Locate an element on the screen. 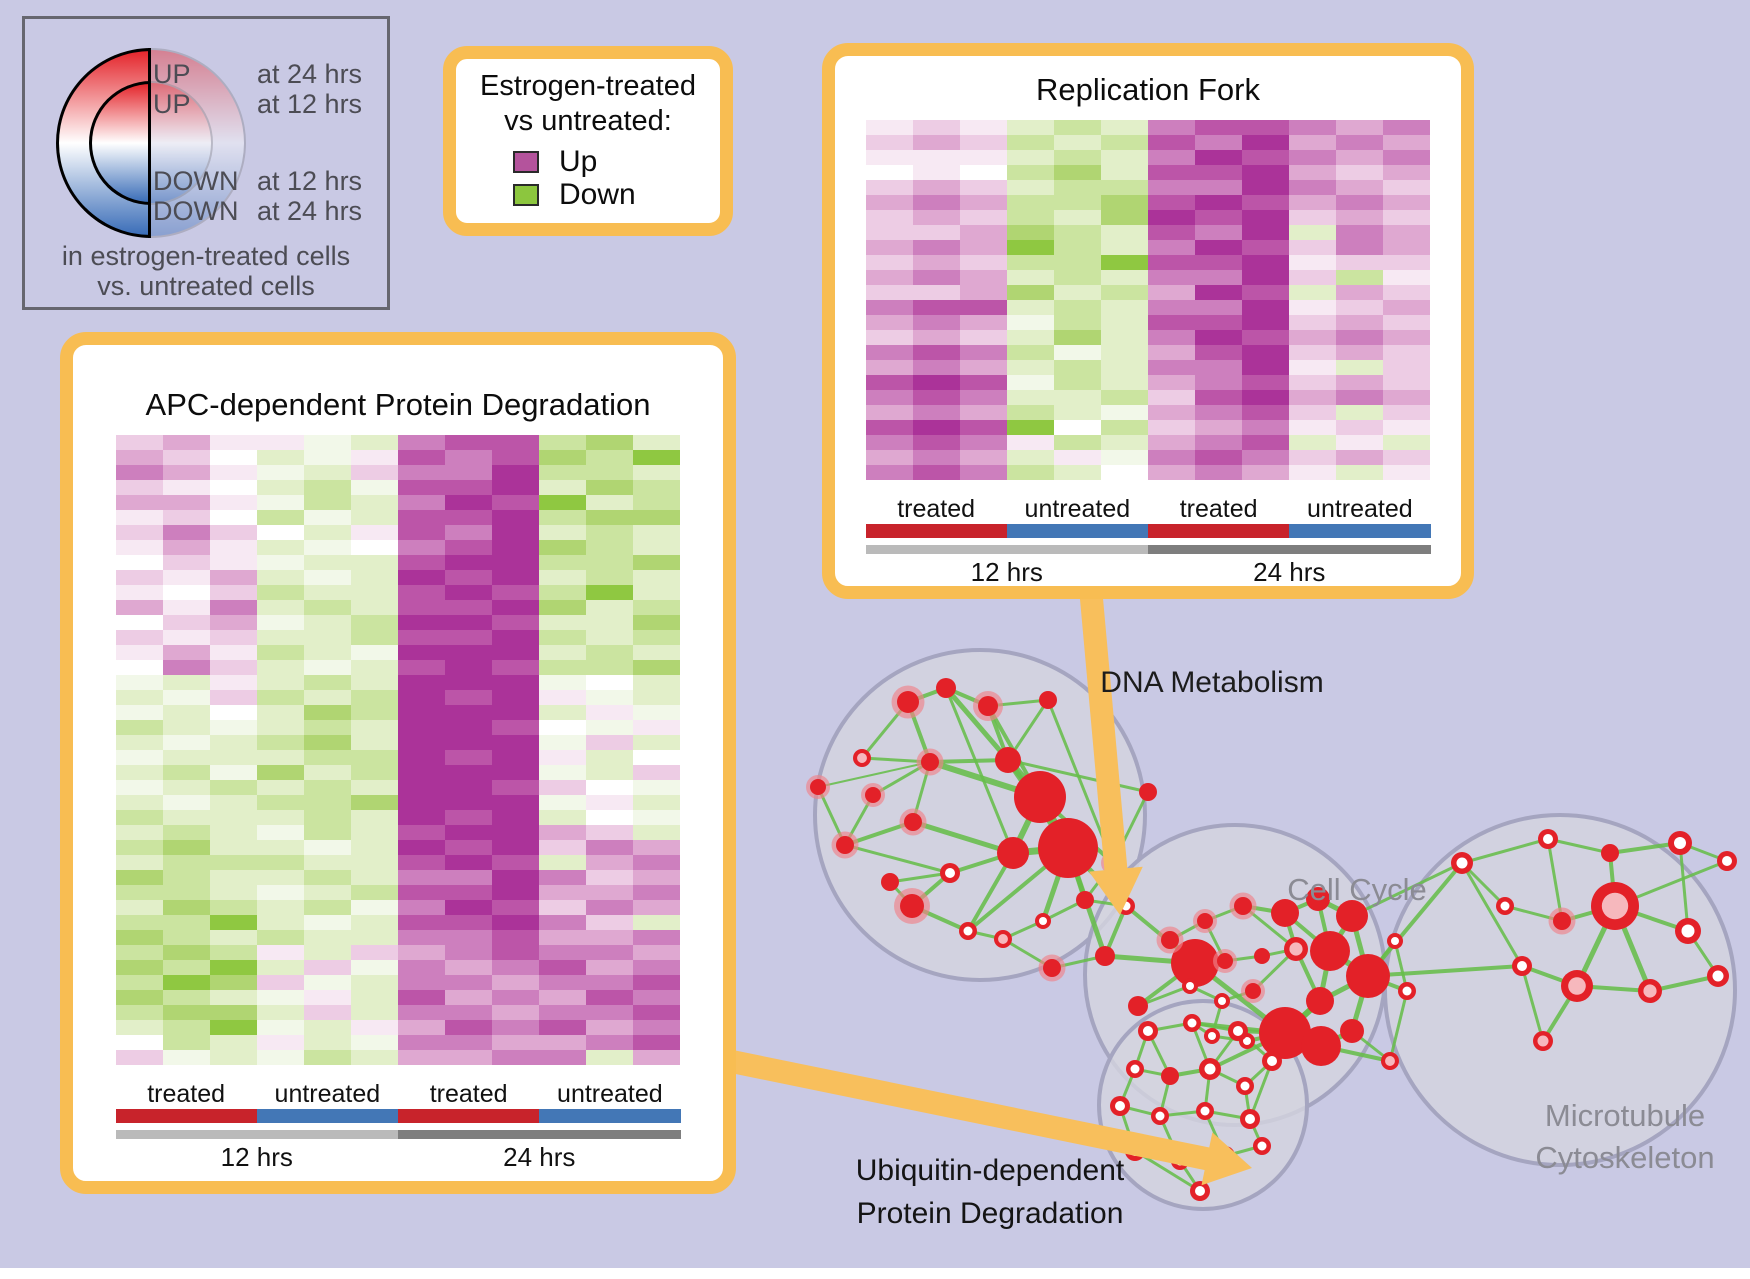  cluster-label: Ubiquitin-dependent is located at coordinates (990, 1170).